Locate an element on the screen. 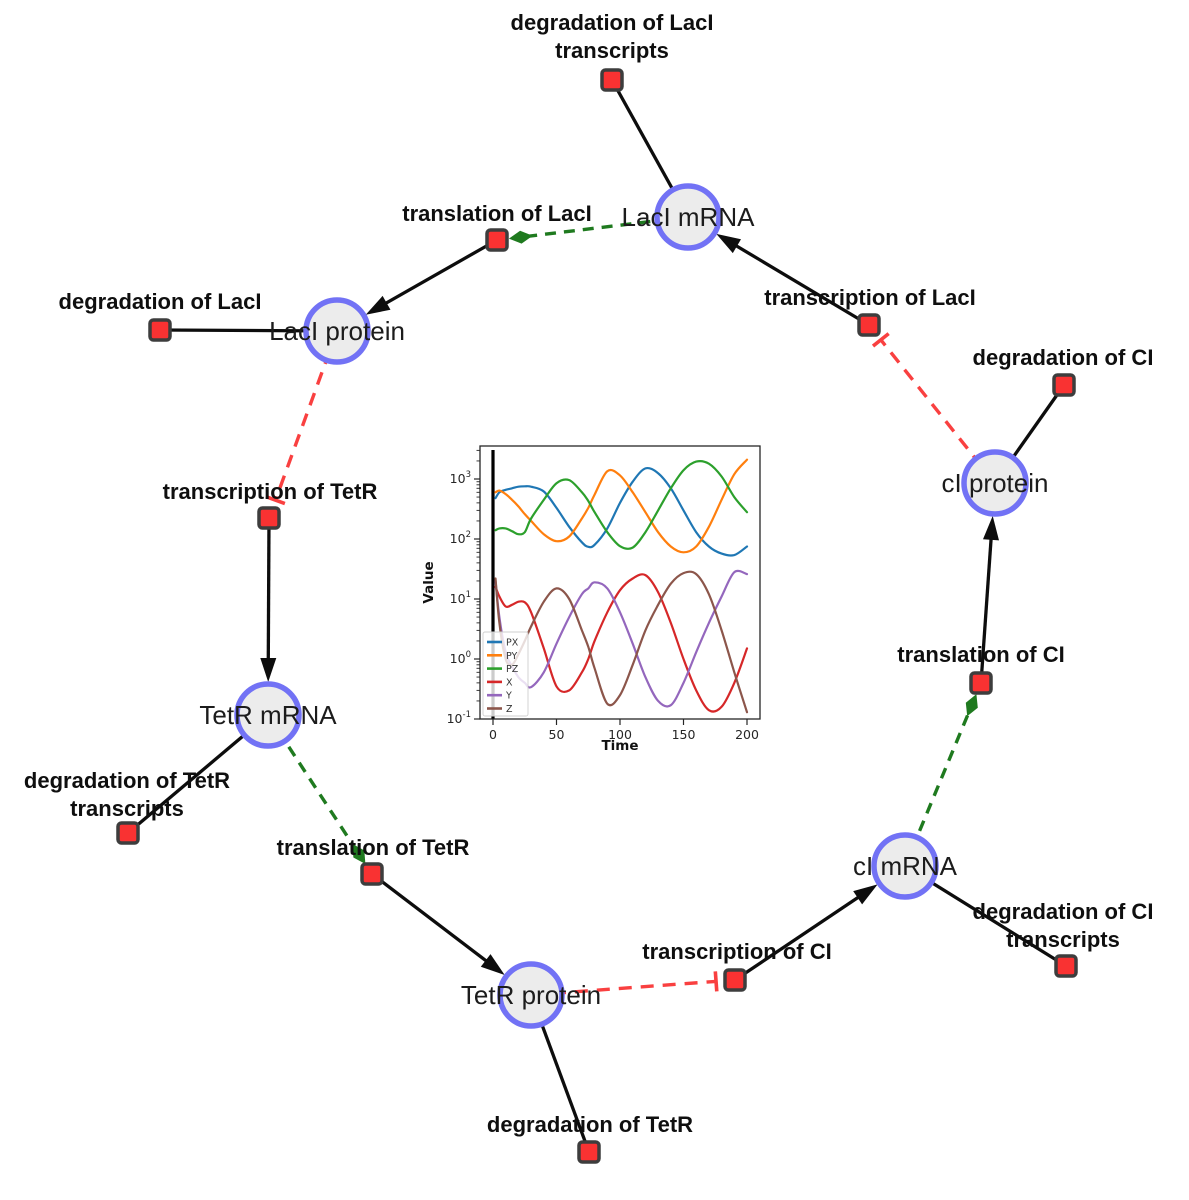  y-tick-label-1e3: 10³ is located at coordinates (460, 478).